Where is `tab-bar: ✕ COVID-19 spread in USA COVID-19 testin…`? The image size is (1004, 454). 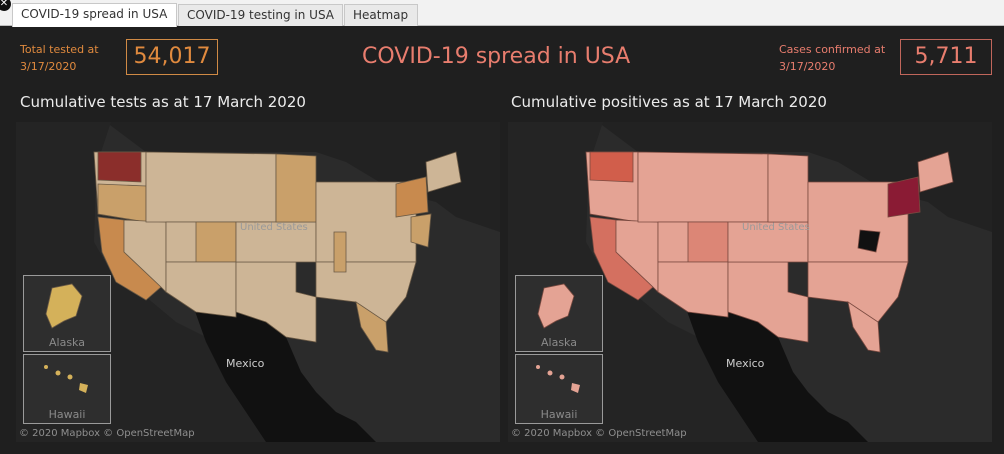 tab-bar: ✕ COVID-19 spread in USA COVID-19 testin… is located at coordinates (502, 13).